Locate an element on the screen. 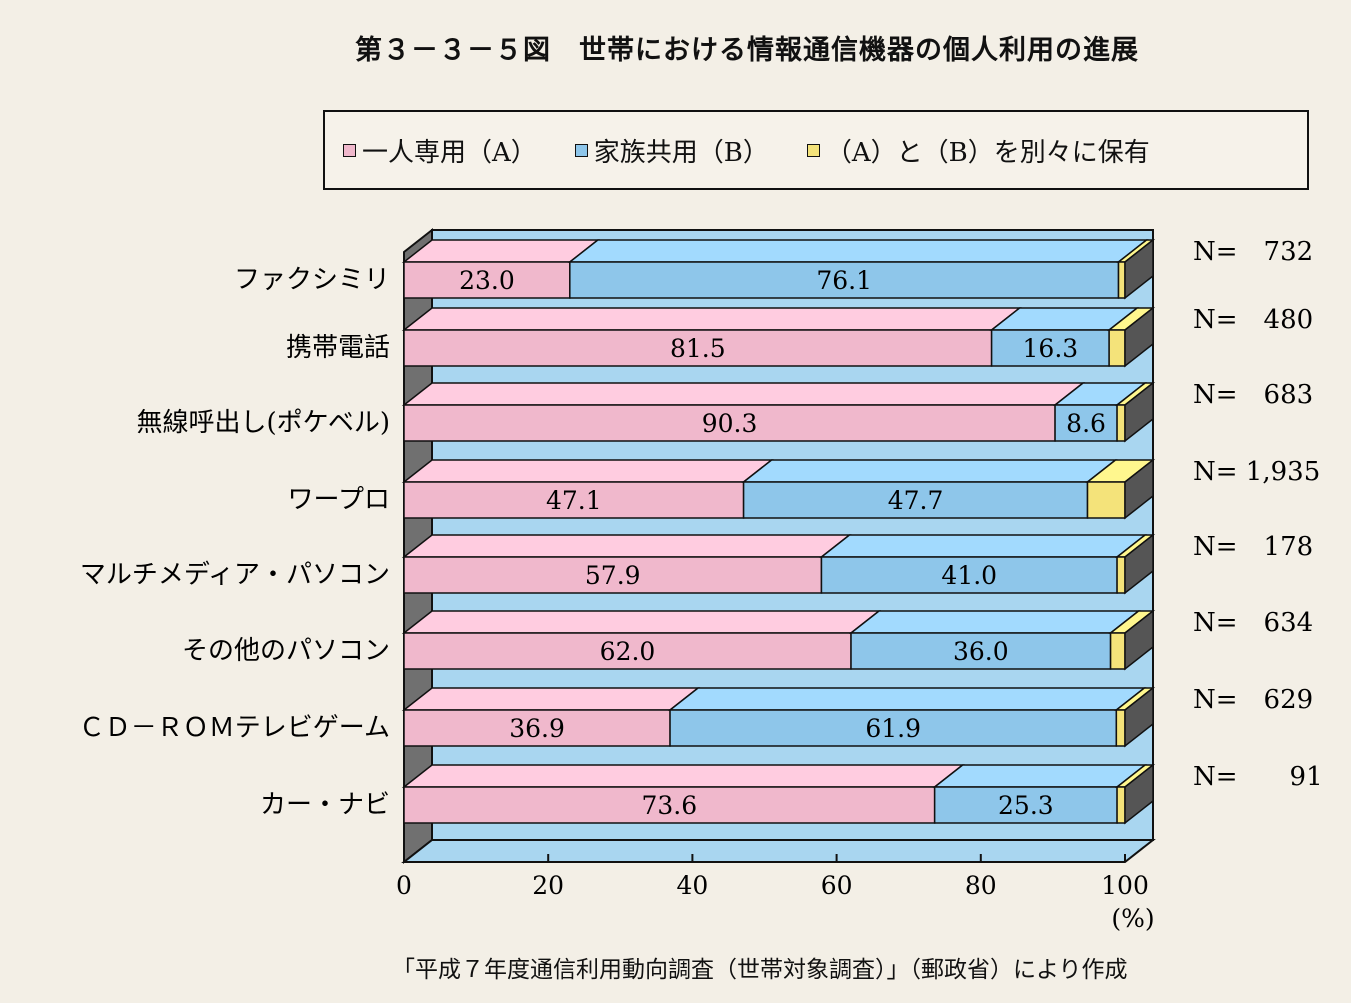 This screenshot has height=1003, width=1351. x-tick-label-2: 40 is located at coordinates (692, 885).